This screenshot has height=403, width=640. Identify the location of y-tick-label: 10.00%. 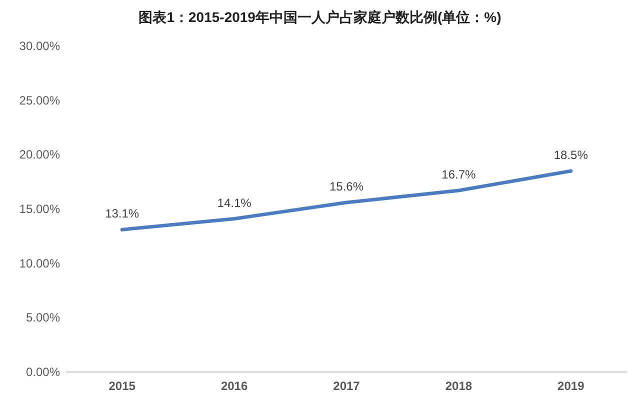
(39, 263).